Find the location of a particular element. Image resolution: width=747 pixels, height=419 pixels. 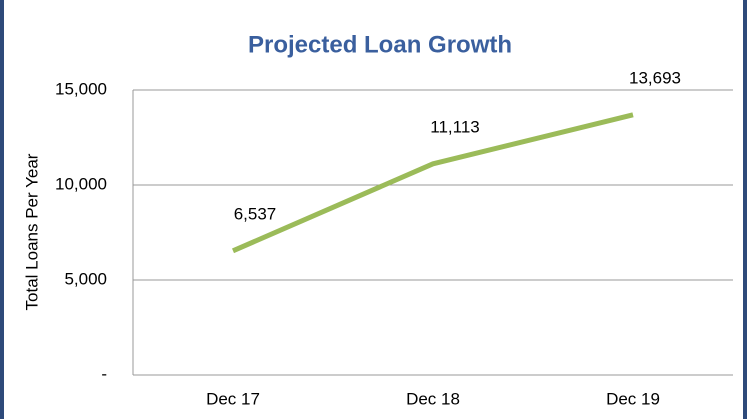

border-right is located at coordinates (745, 209).